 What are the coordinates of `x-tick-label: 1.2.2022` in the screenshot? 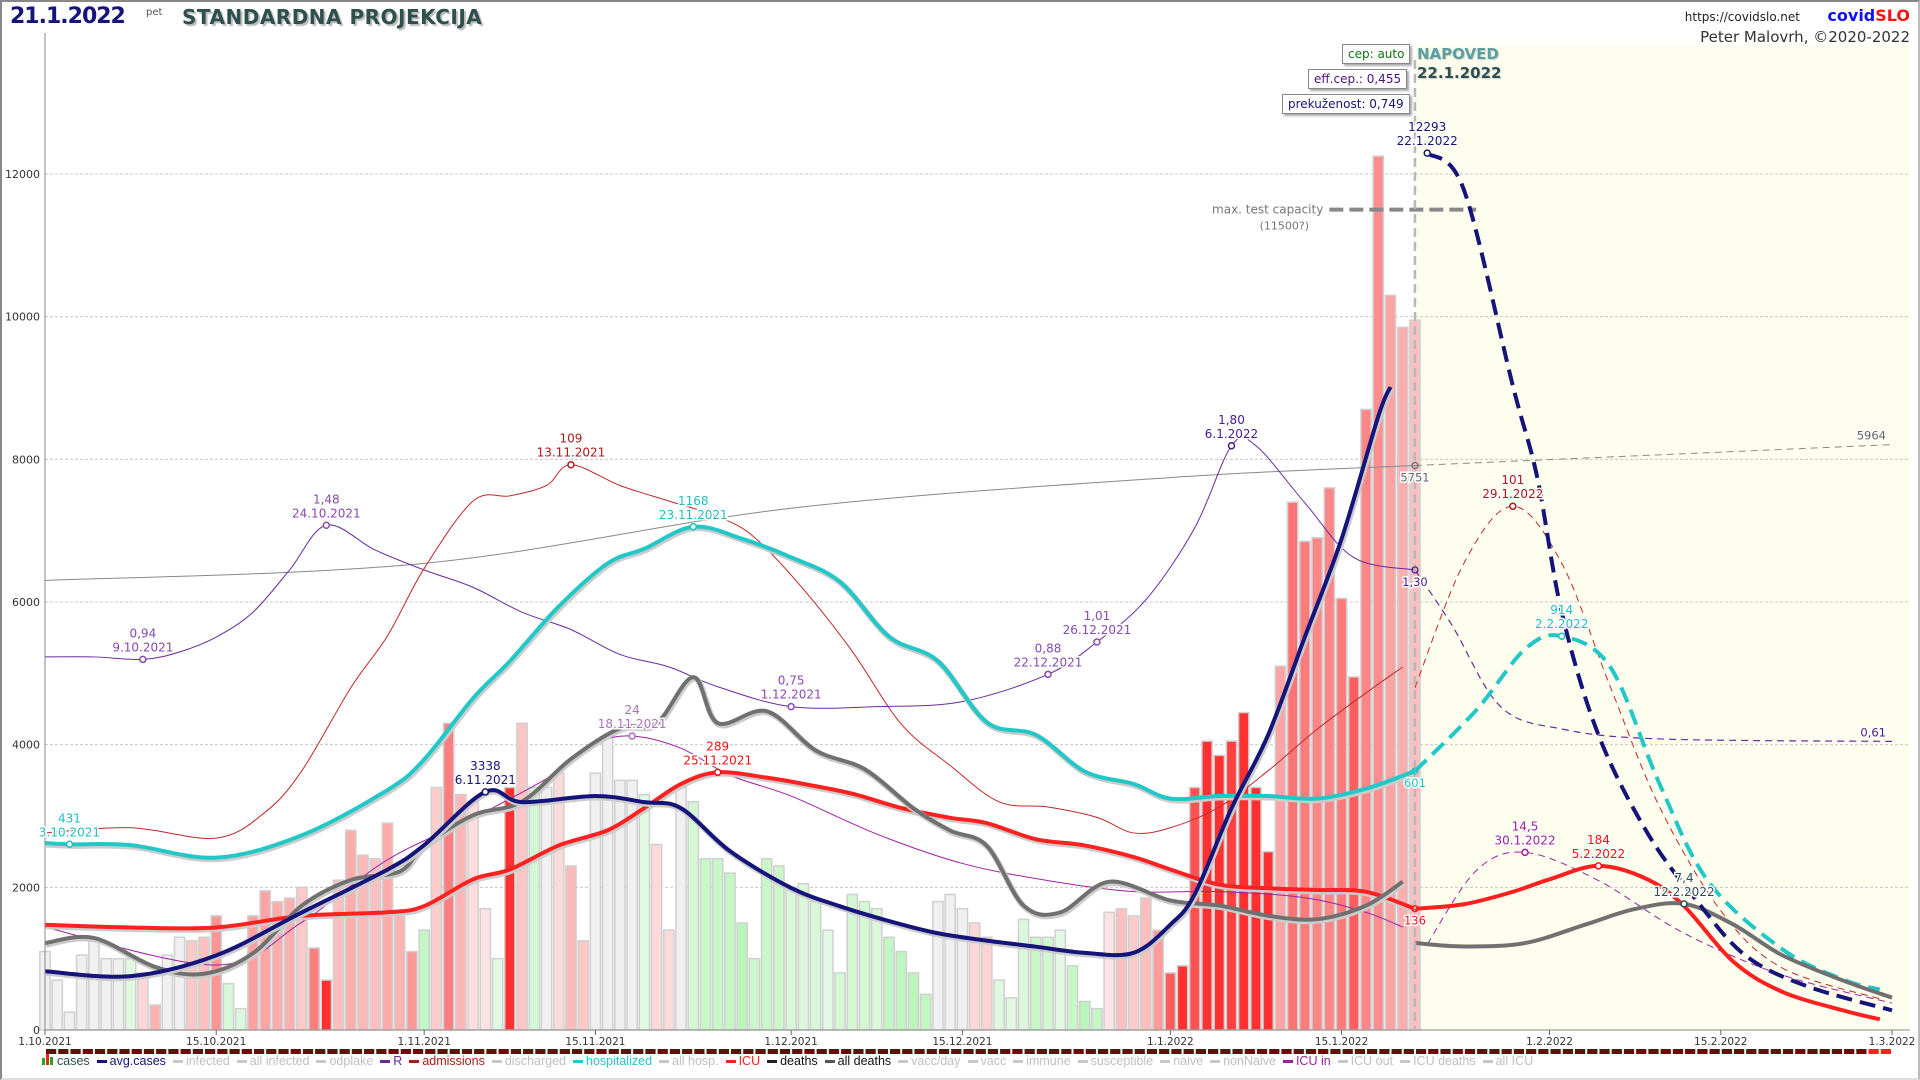 It's located at (1549, 1042).